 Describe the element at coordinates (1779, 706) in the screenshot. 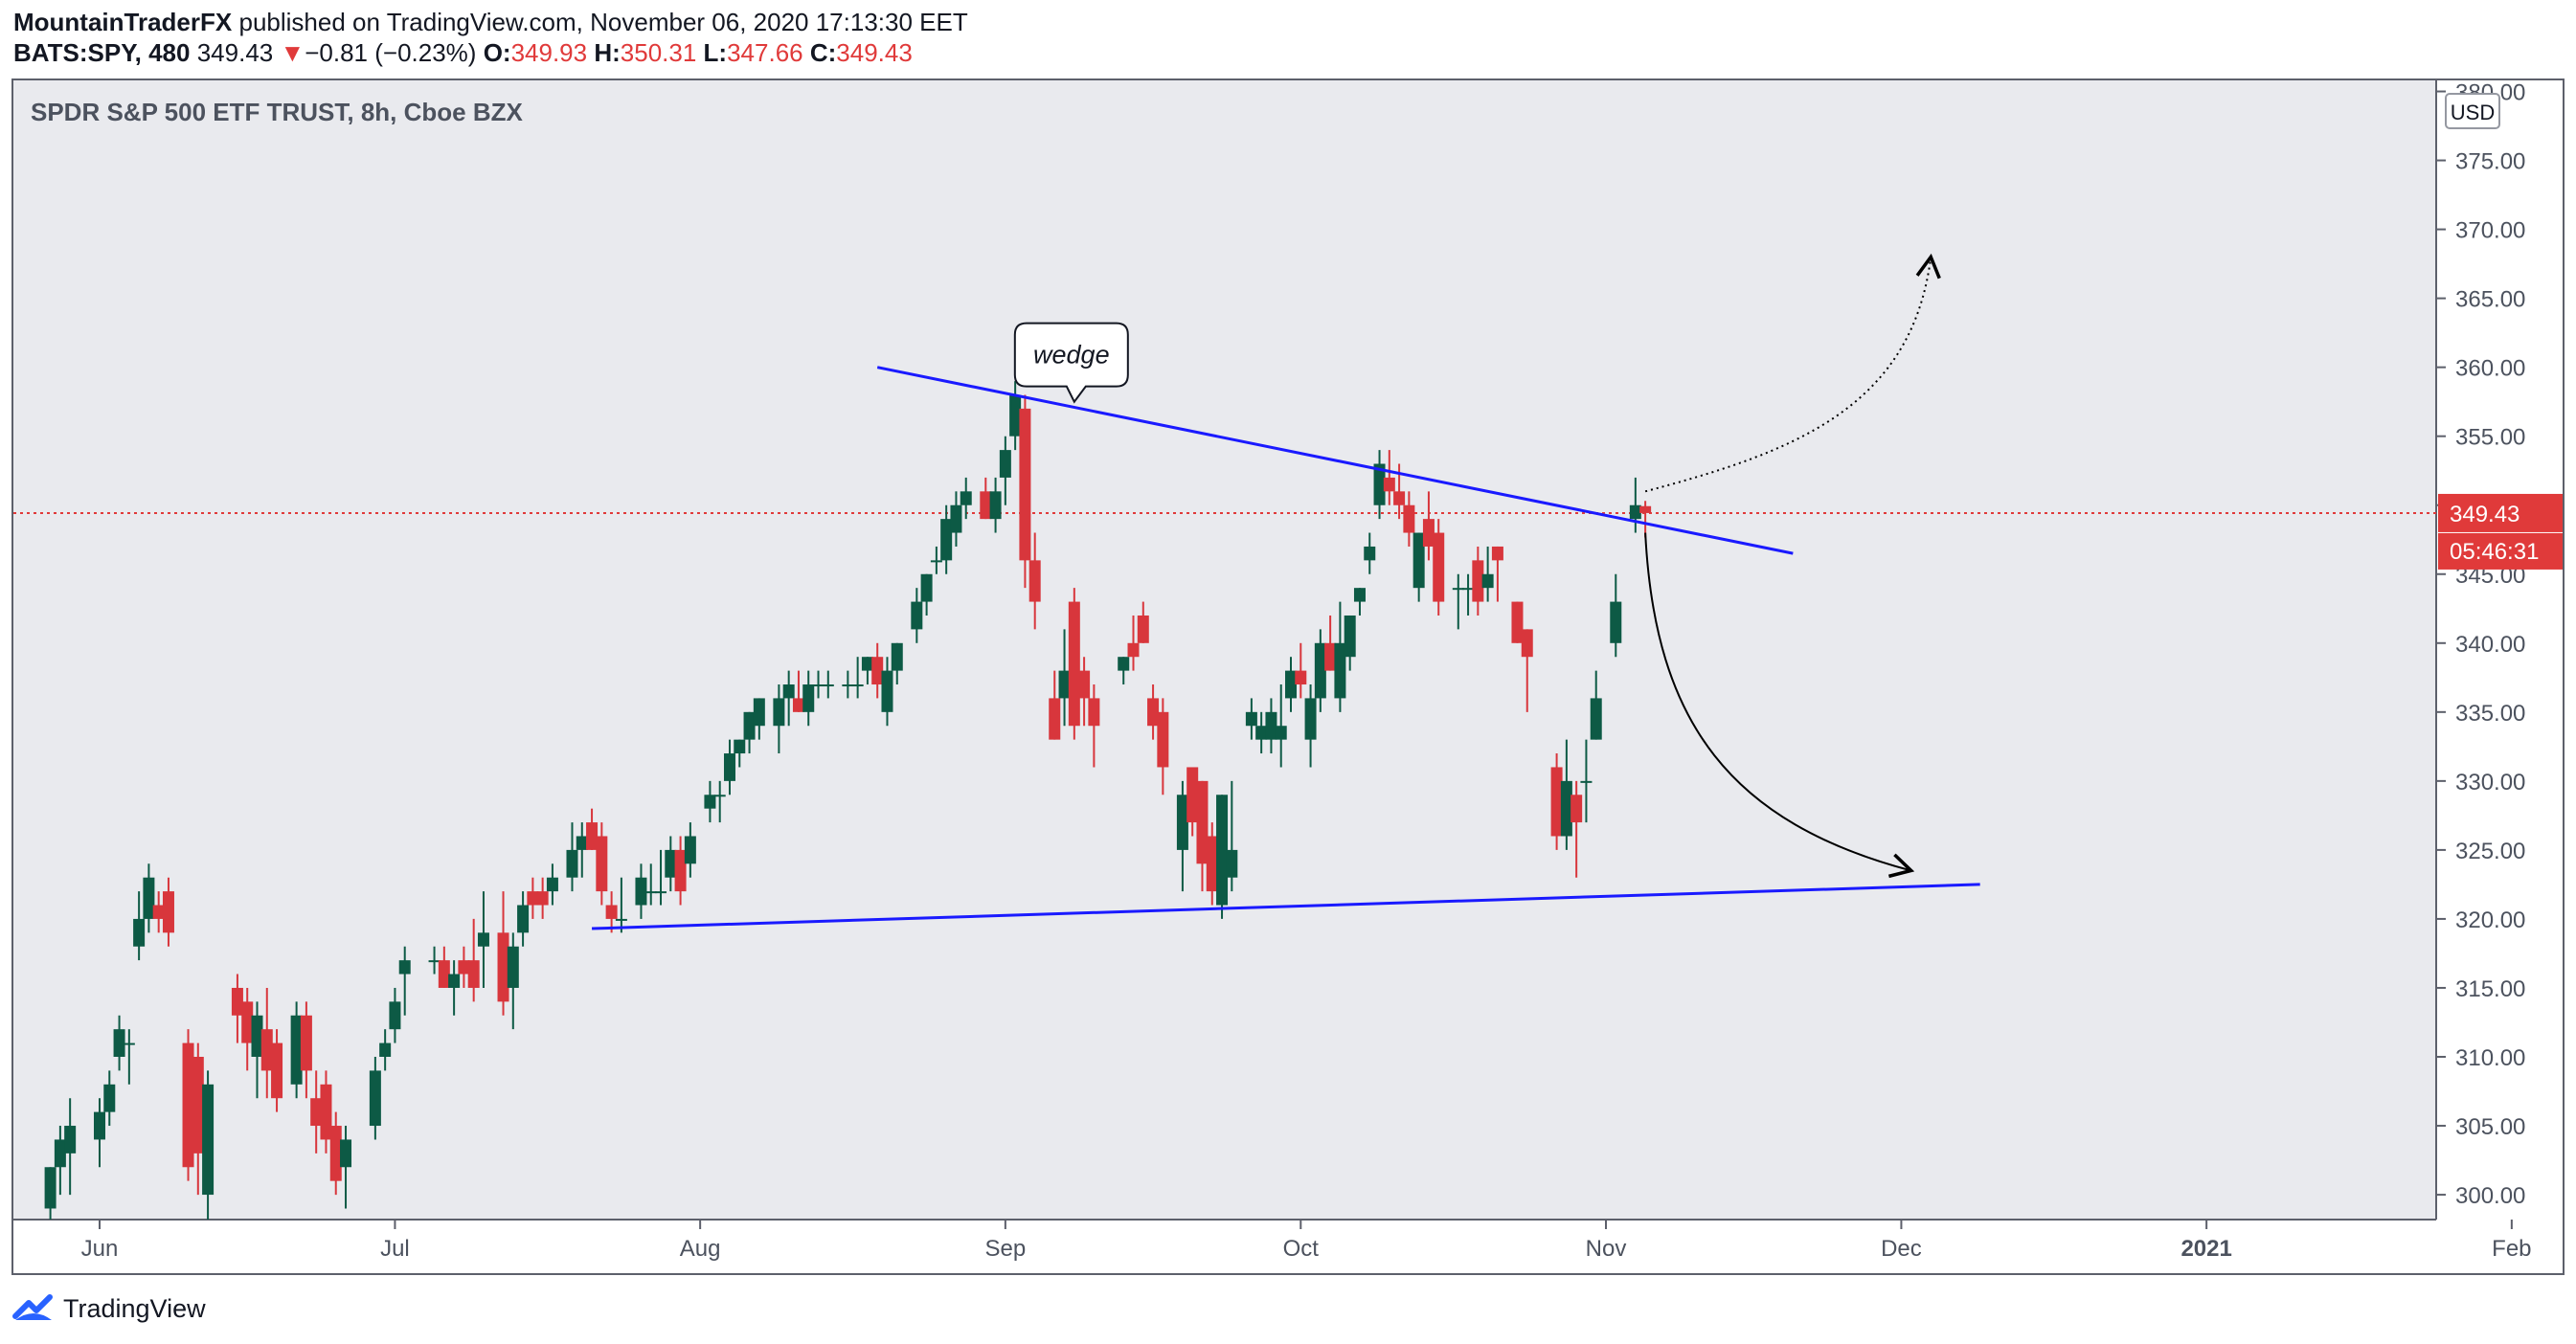

I see `bearish-projection-arrow` at that location.